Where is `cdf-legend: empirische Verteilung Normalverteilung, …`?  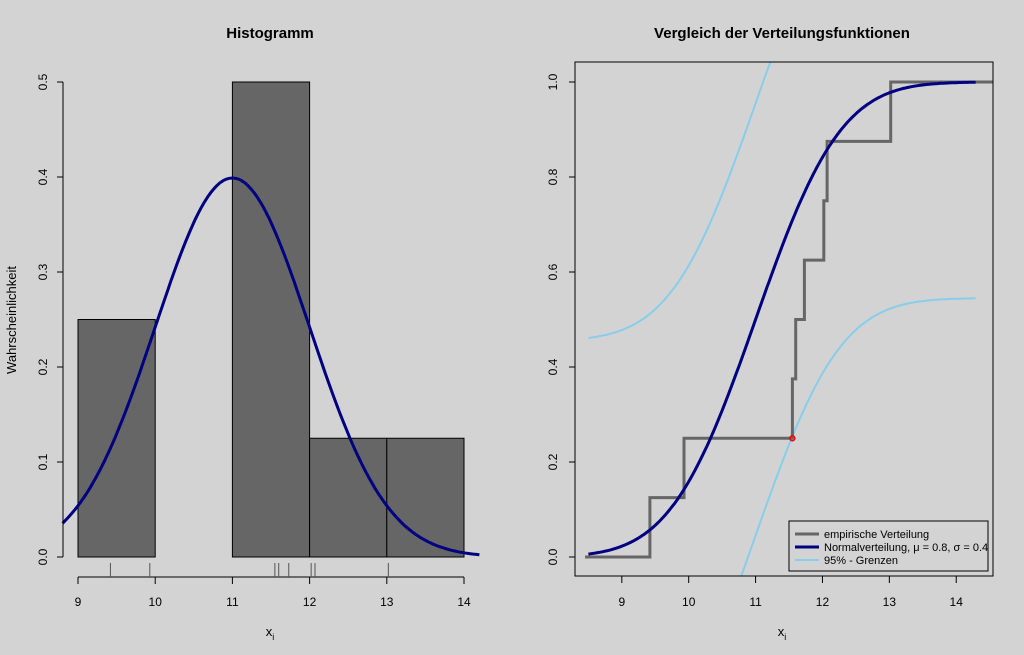
cdf-legend: empirische Verteilung Normalverteilung, … is located at coordinates (888, 546).